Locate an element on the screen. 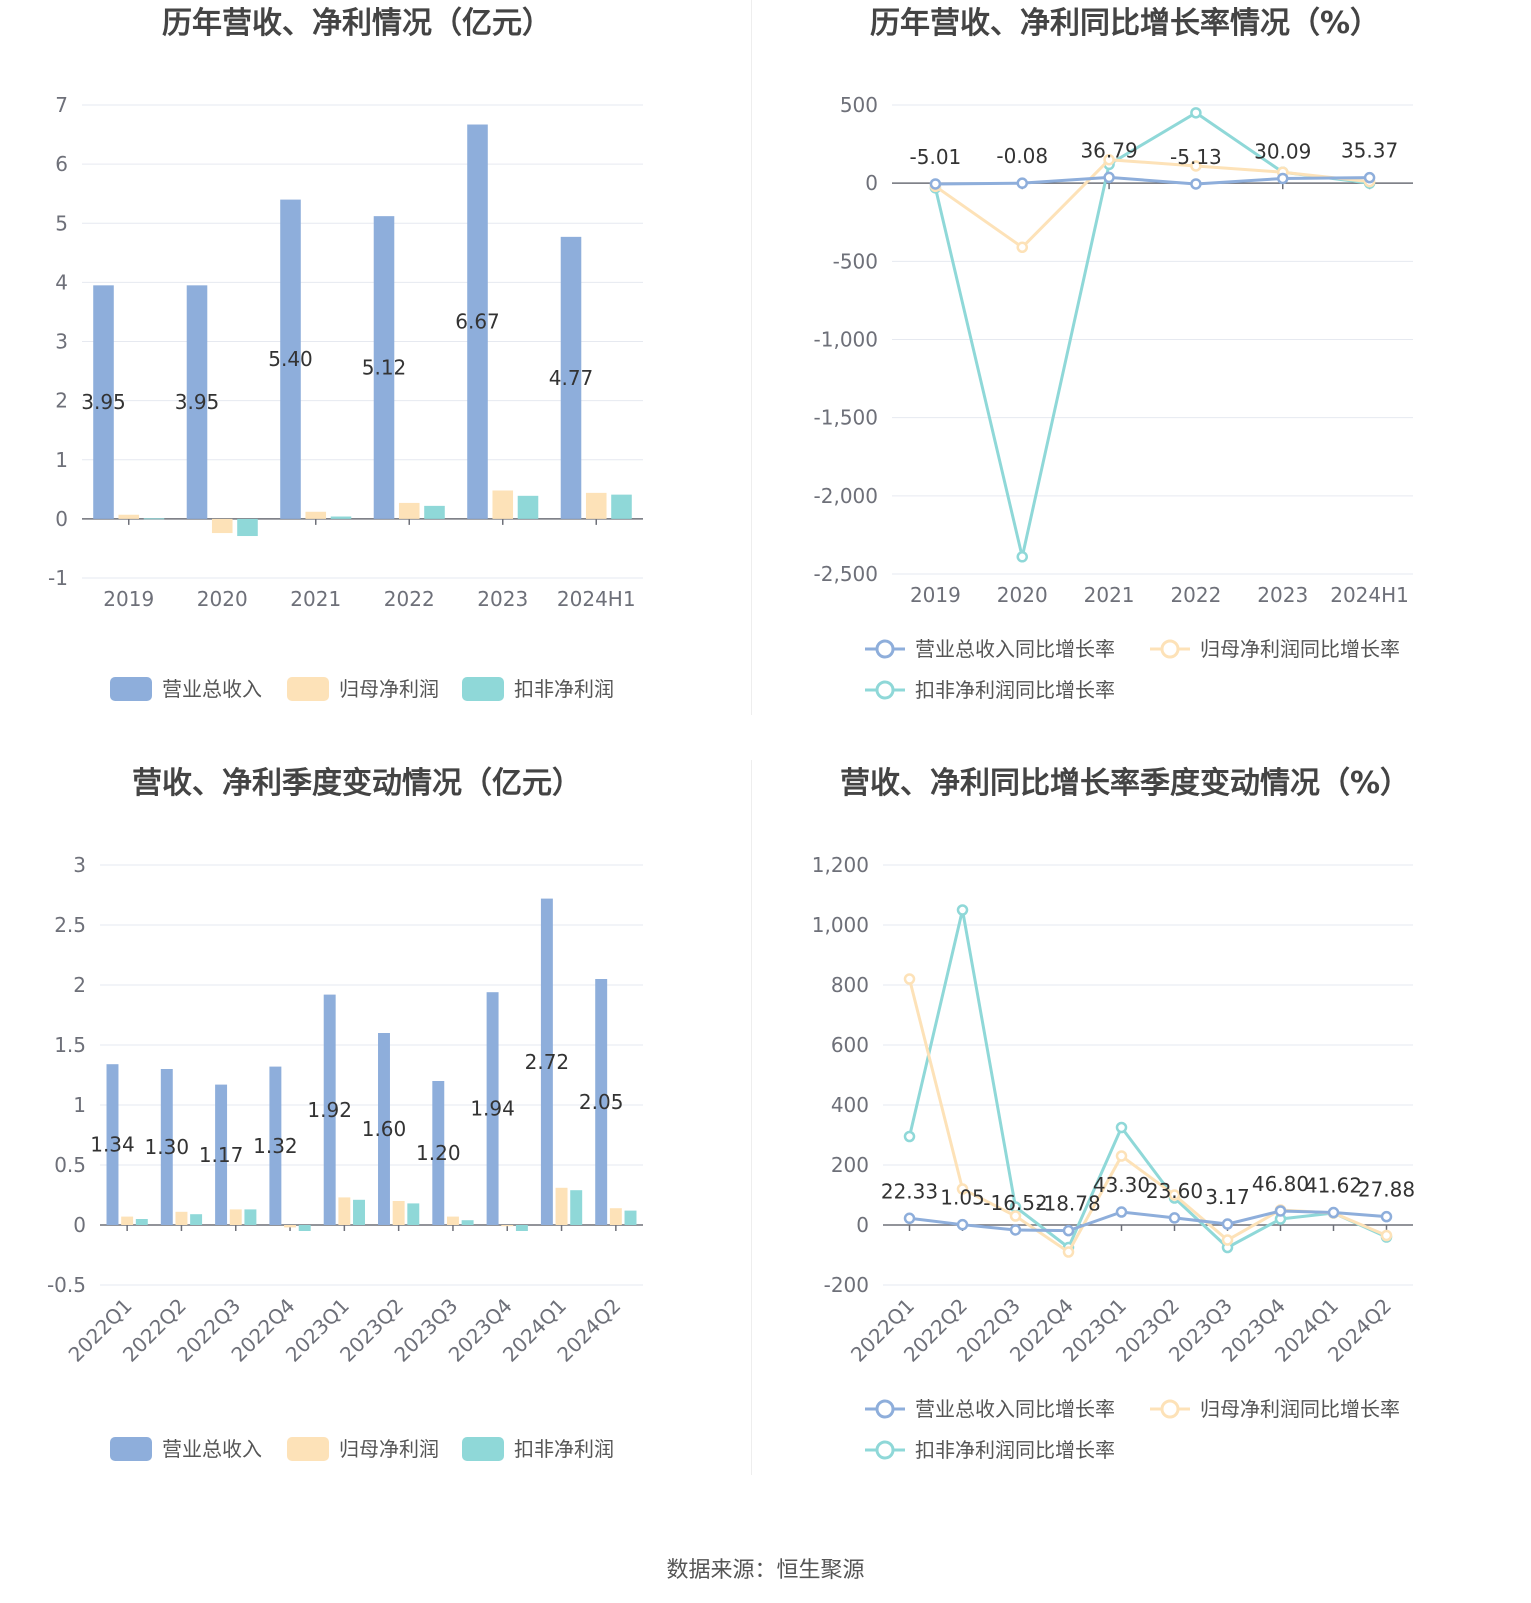  y-tick-label: 1.5 is located at coordinates (70, 1045).